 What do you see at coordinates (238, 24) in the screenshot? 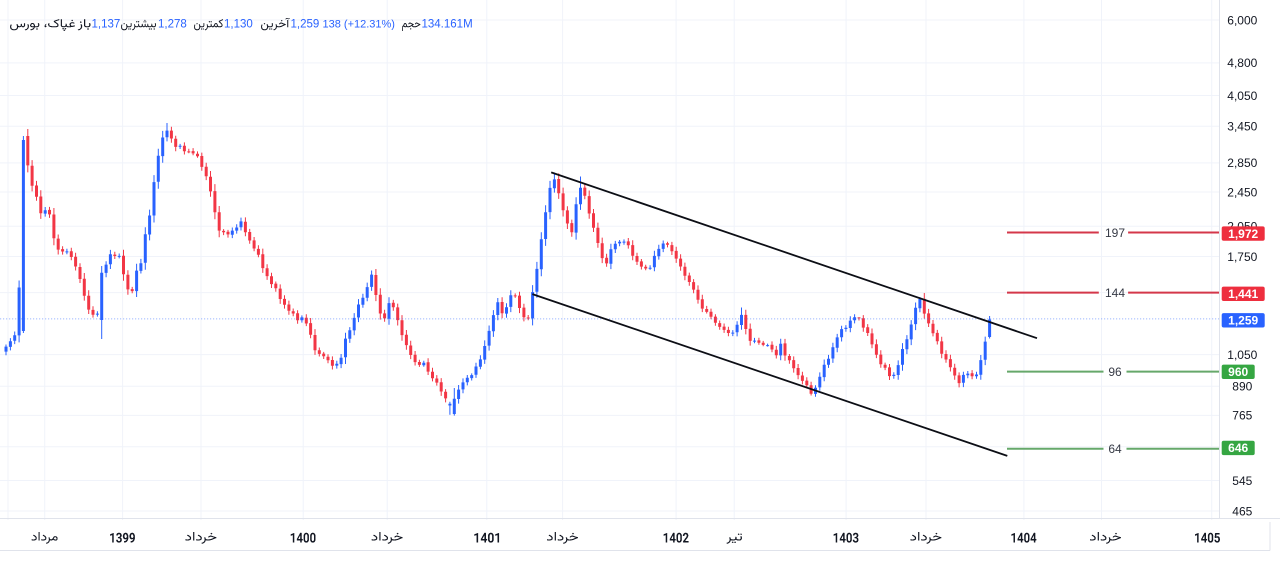
I see `svg-text: 1,130` at bounding box center [238, 24].